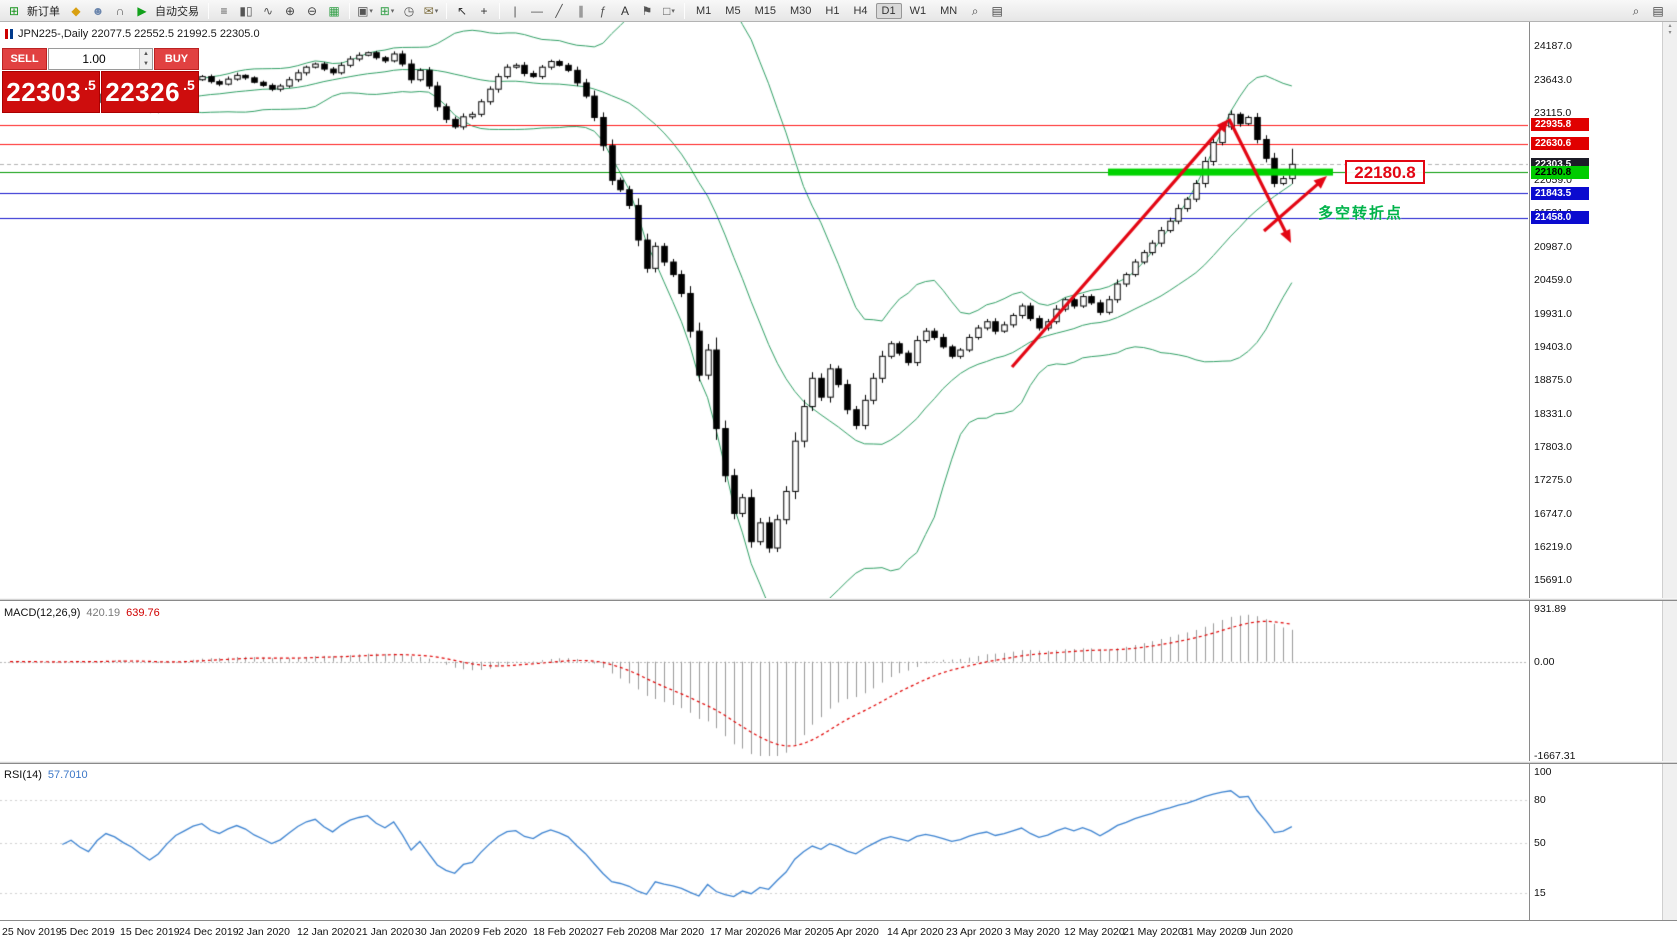 This screenshot has width=1677, height=945. What do you see at coordinates (704, 10) in the screenshot?
I see `timeframe-M1-button: M1` at bounding box center [704, 10].